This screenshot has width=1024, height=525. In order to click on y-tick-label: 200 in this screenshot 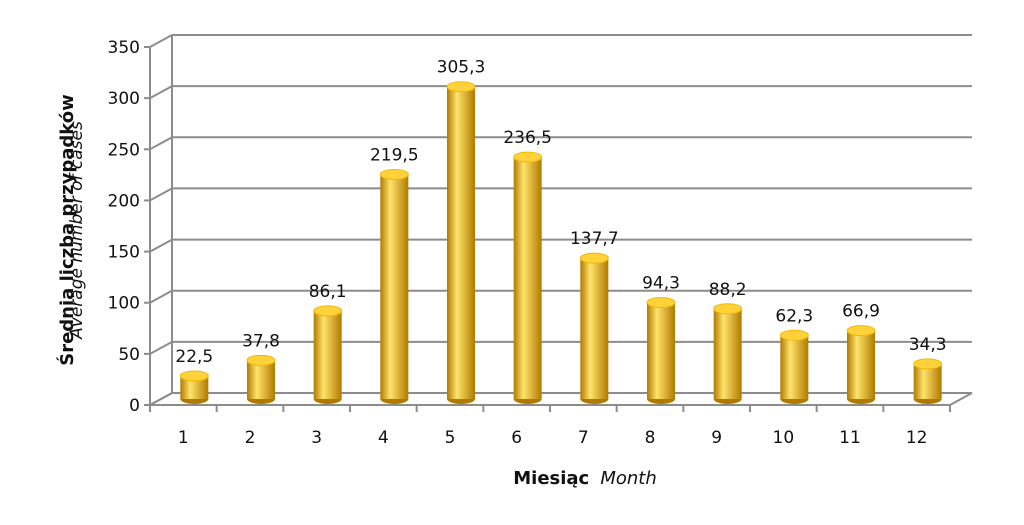, I will do `click(124, 201)`.